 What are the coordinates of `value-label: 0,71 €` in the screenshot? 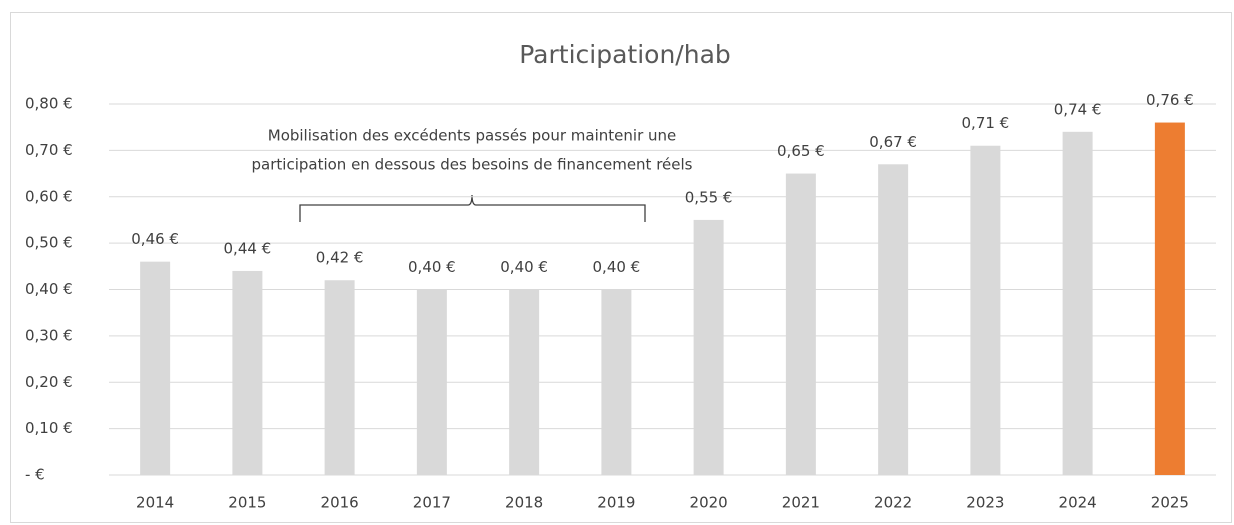 It's located at (986, 123).